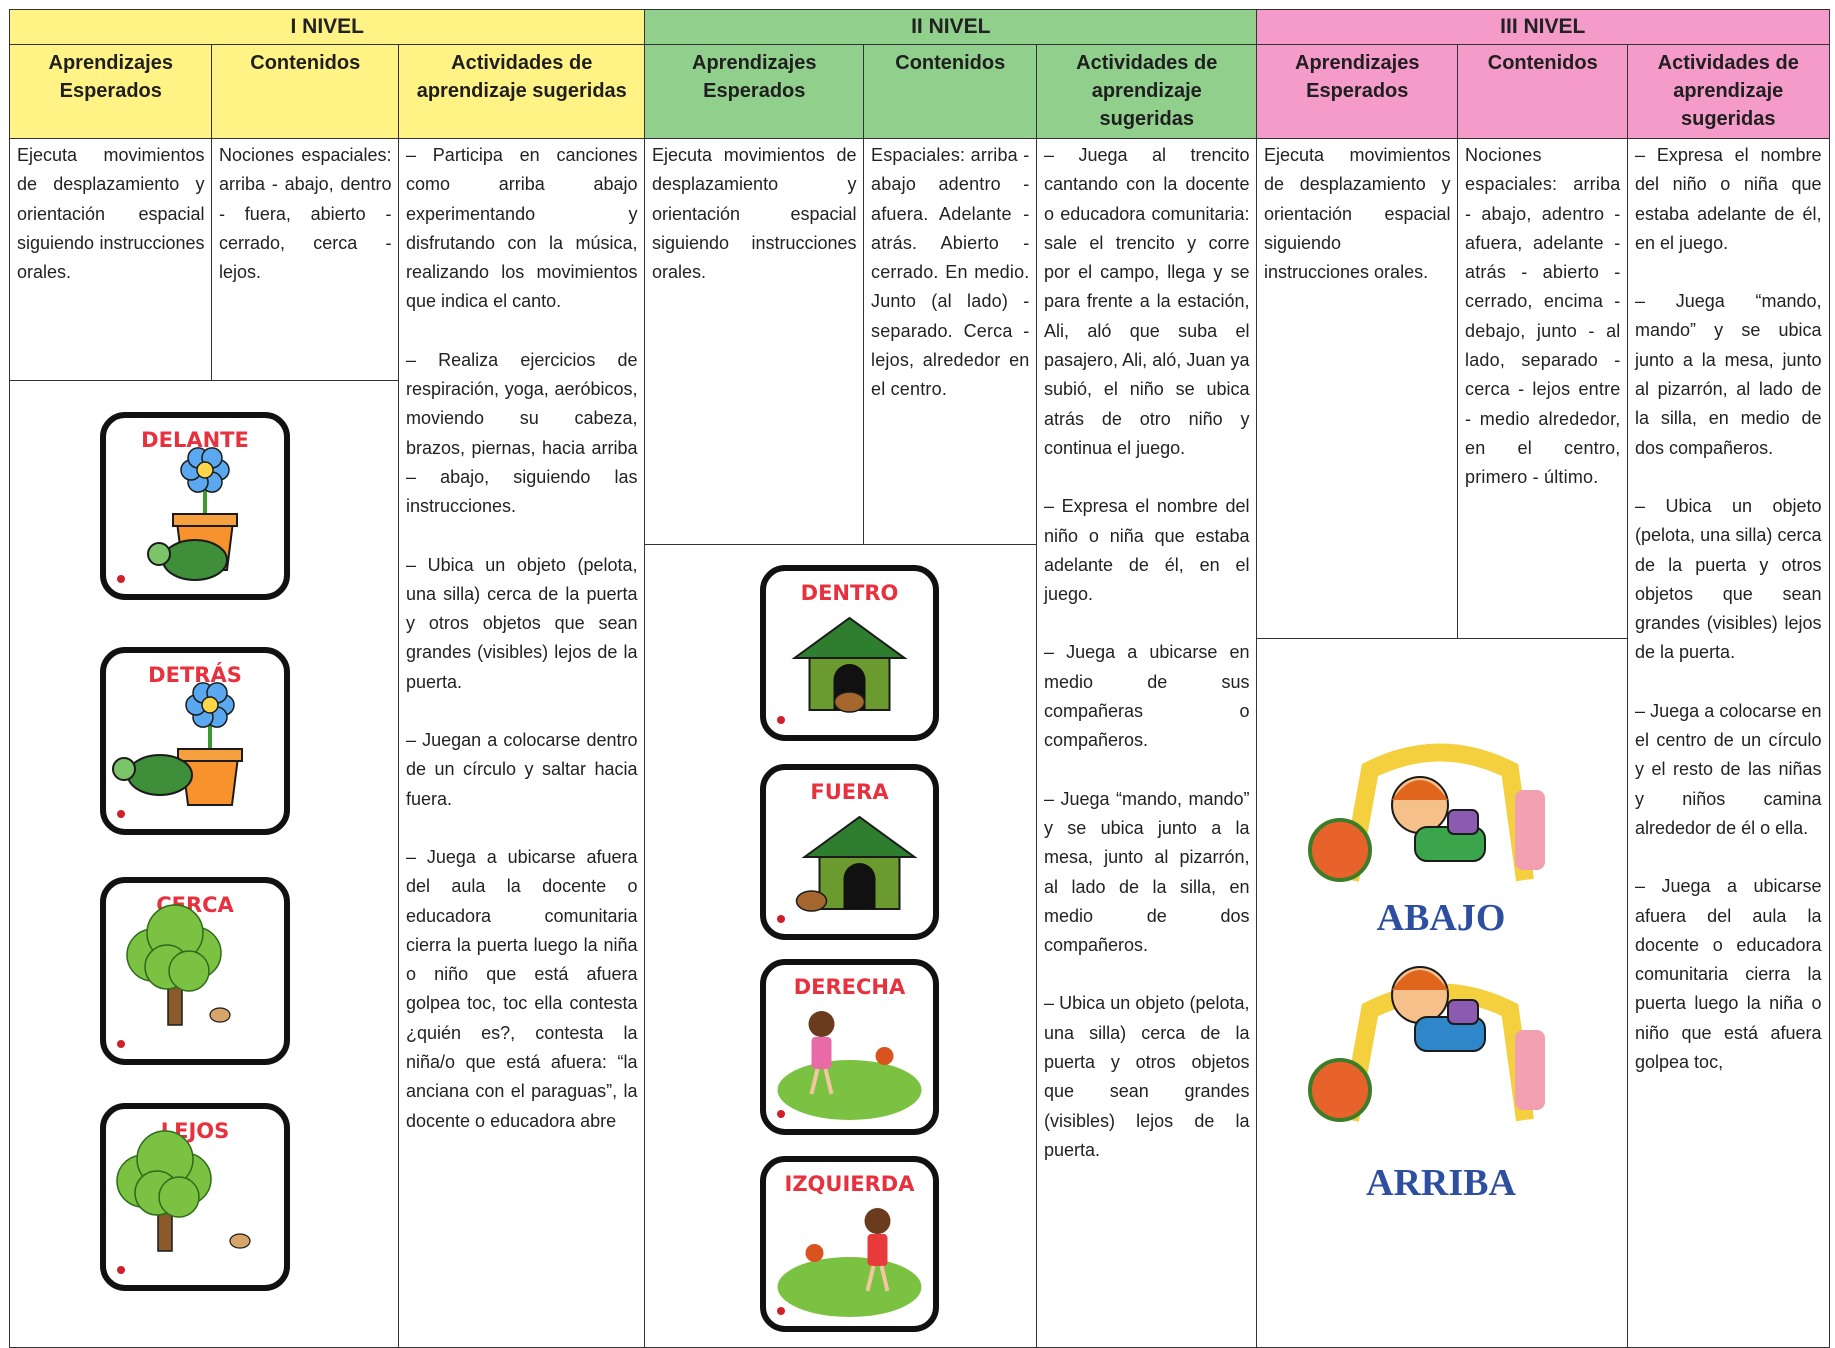  What do you see at coordinates (1441, 1183) in the screenshot?
I see `picture-label: ARRIBA` at bounding box center [1441, 1183].